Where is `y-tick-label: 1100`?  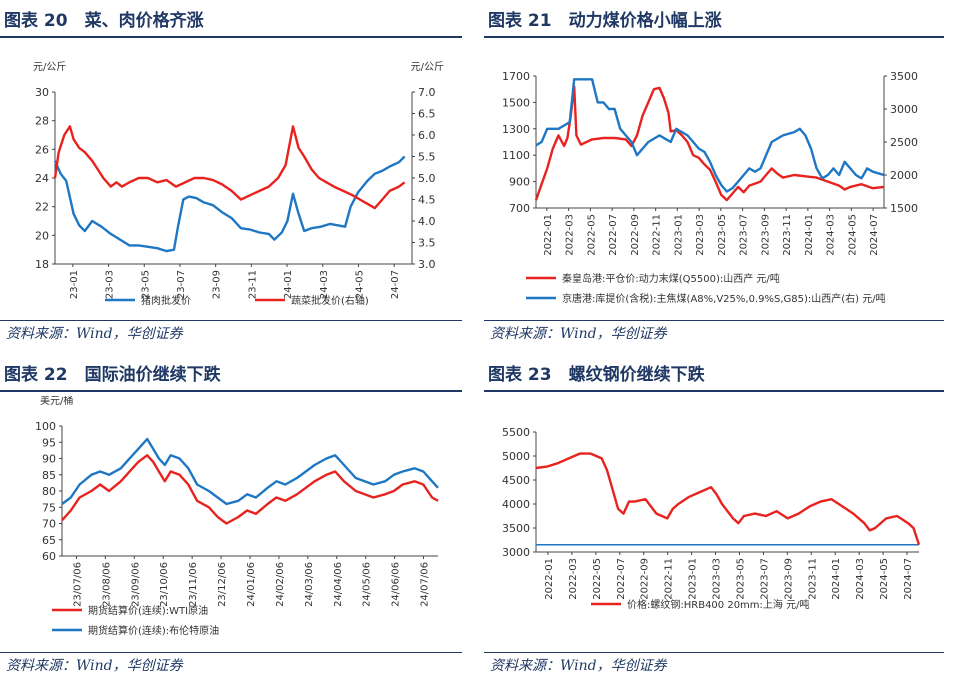
y-tick-label: 1100 is located at coordinates (516, 155).